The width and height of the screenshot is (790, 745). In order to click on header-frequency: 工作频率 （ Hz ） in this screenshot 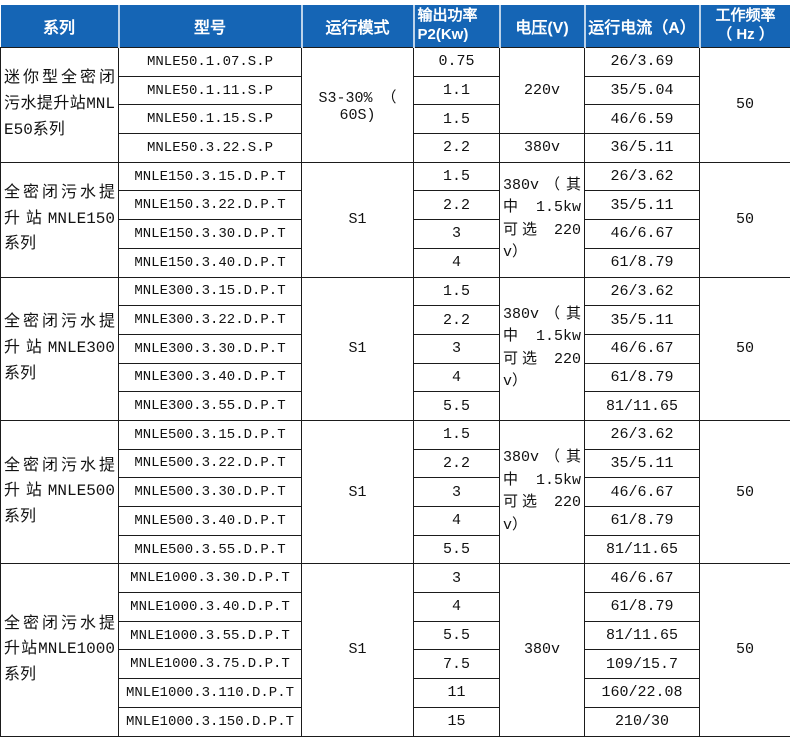, I will do `click(744, 26)`.